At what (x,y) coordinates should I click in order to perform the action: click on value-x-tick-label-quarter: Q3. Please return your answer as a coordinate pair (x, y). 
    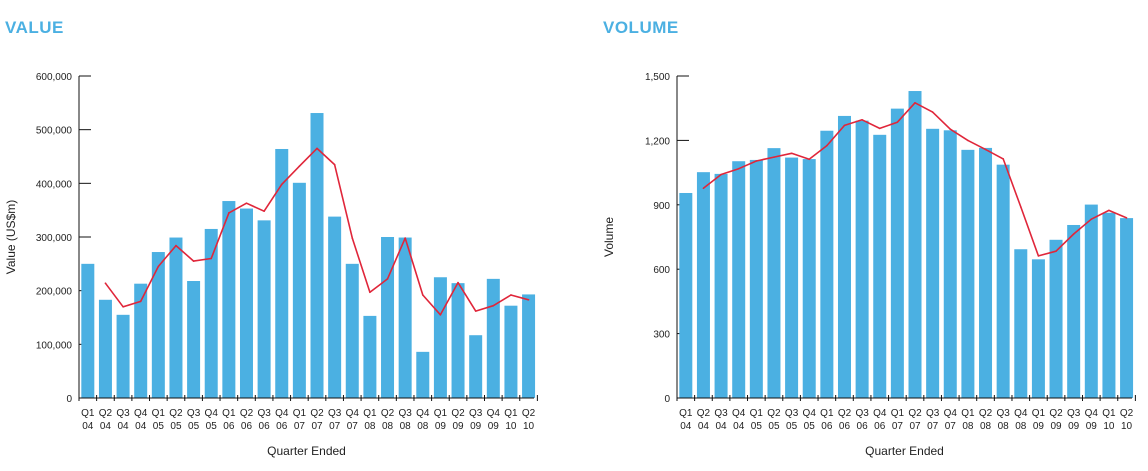
    Looking at the image, I should click on (194, 413).